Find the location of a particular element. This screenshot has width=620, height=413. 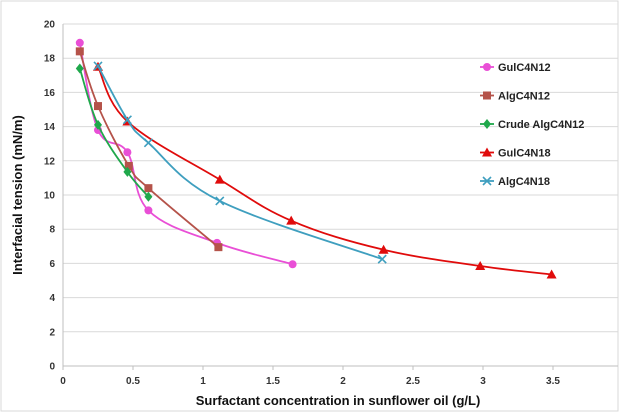

legend-marker-gulc4n18 is located at coordinates (487, 152).